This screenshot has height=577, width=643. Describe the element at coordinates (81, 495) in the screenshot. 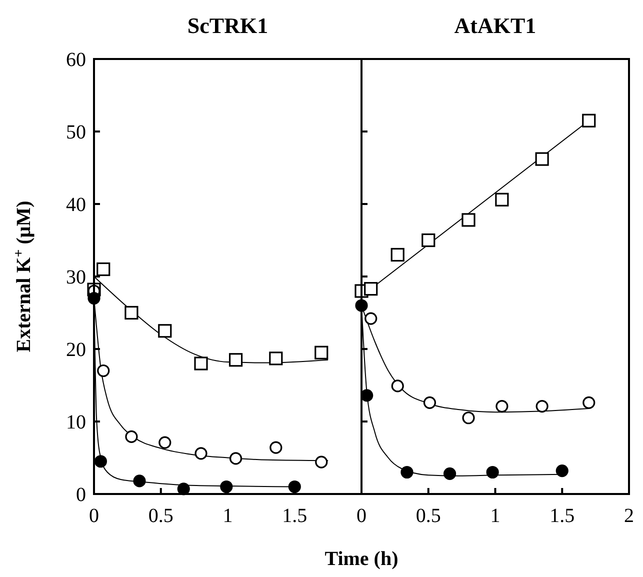

I see `y-tick-label: 0` at that location.